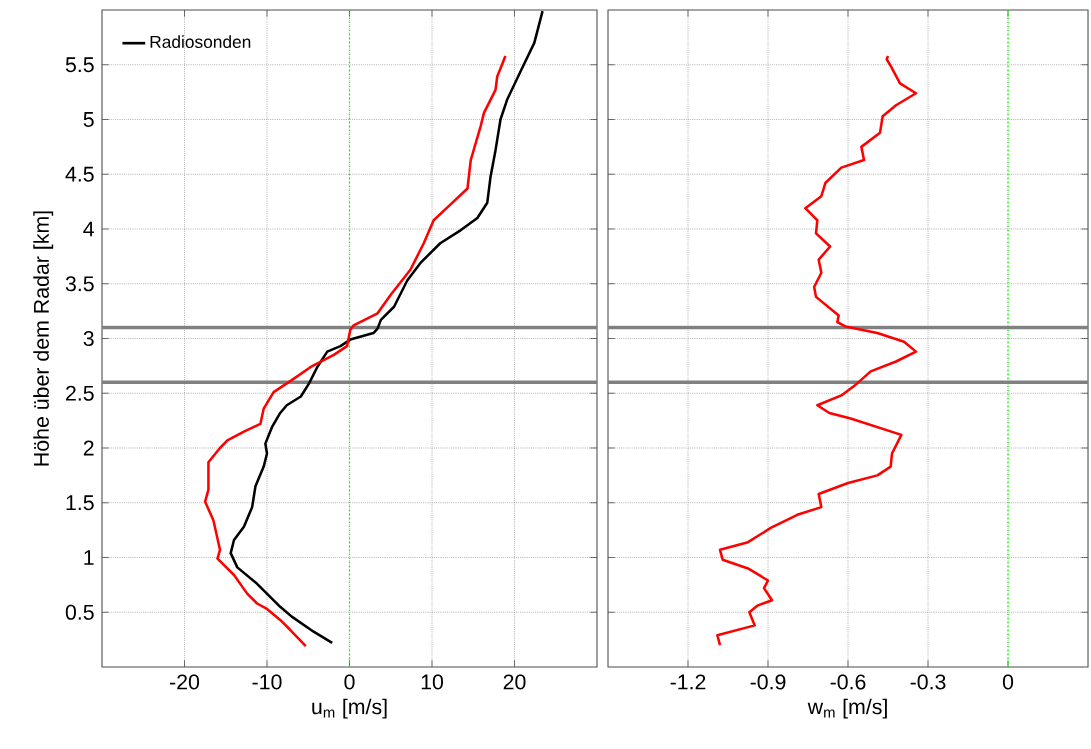  Describe the element at coordinates (79, 65) in the screenshot. I see `y-tick-label: 5.5` at that location.